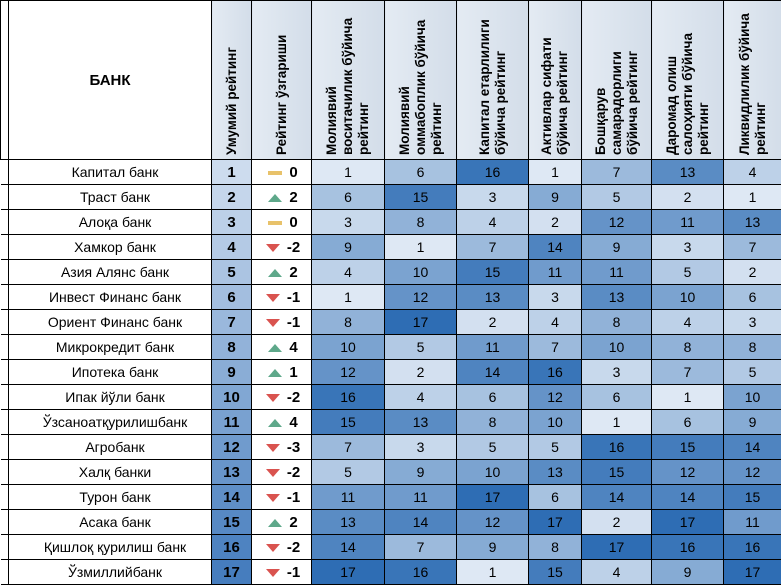  I want to click on overall-rating: 3, so click(231, 222).